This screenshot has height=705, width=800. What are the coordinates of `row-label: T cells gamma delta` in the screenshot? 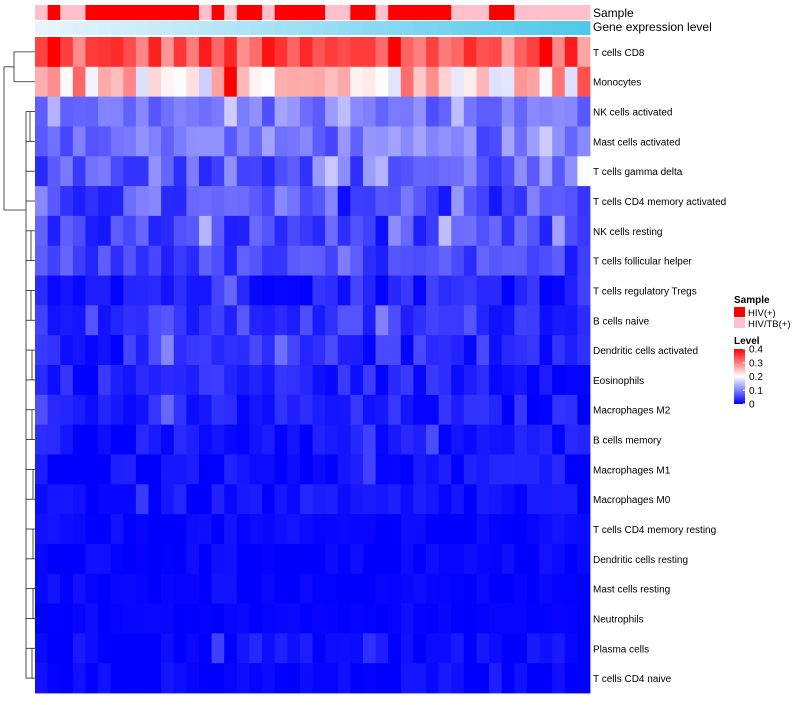 It's located at (638, 172).